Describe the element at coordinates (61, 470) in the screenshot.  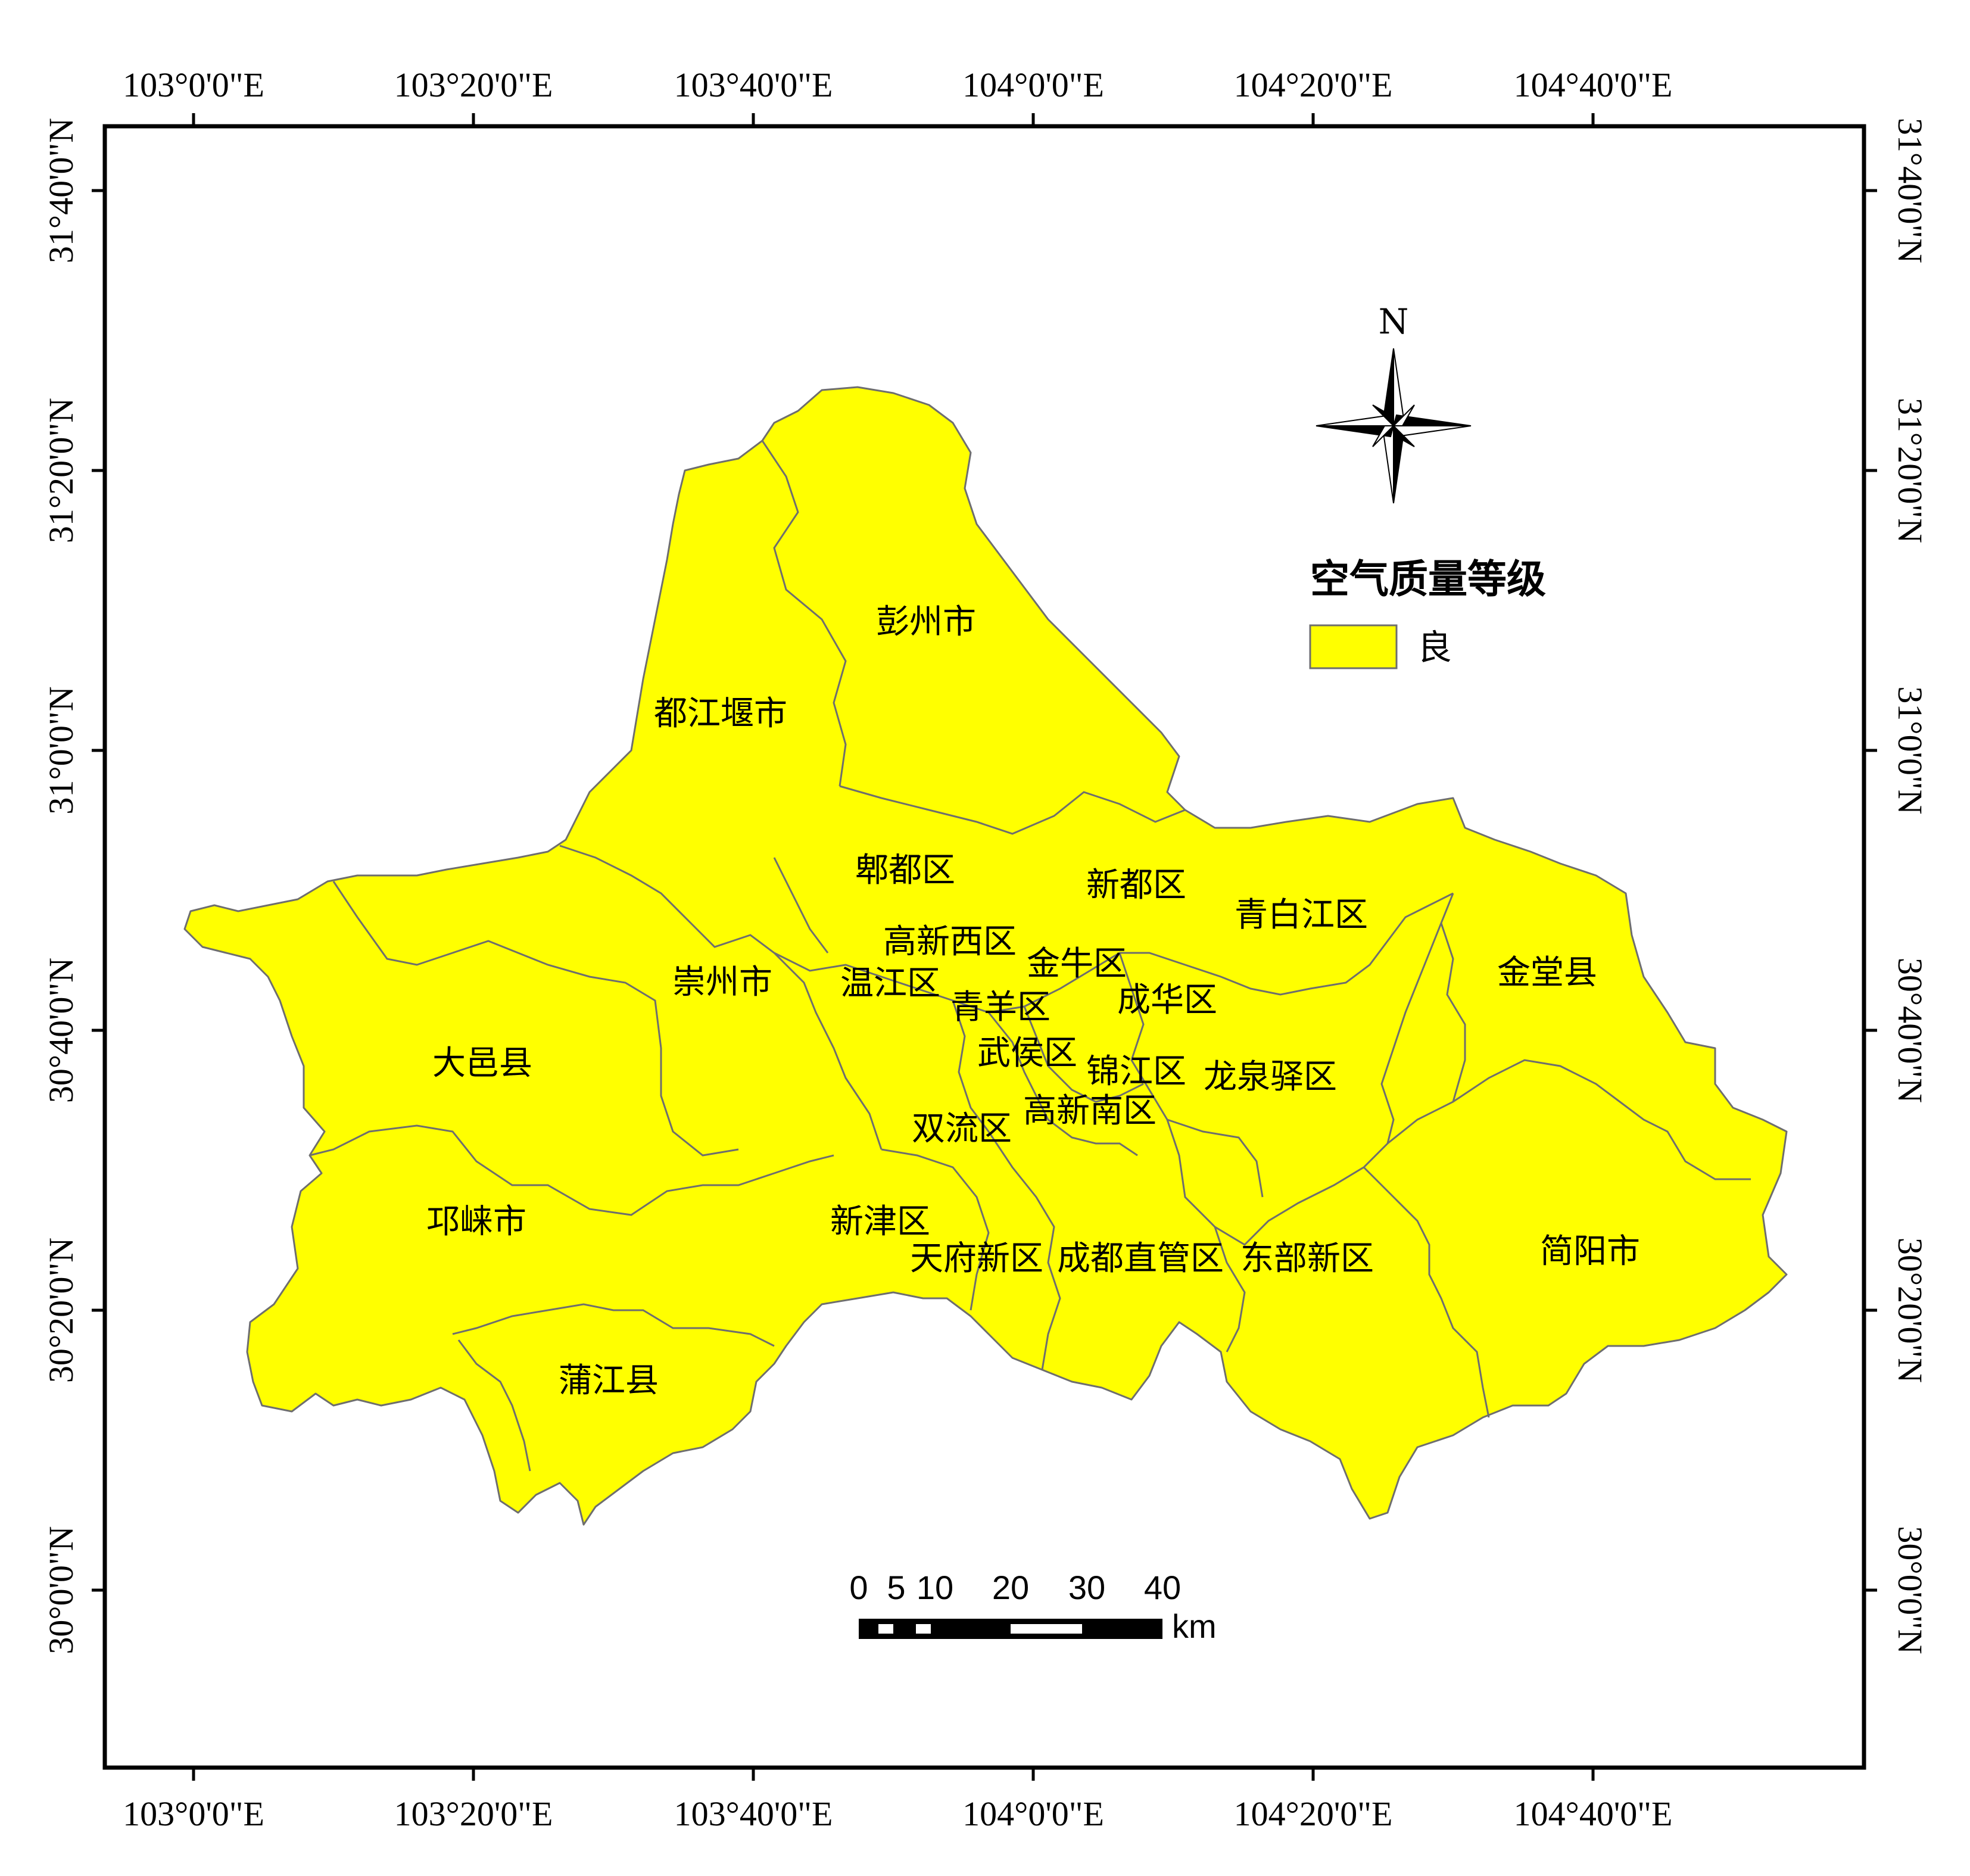
I see `left-lat-label: 31°20'0"N` at that location.